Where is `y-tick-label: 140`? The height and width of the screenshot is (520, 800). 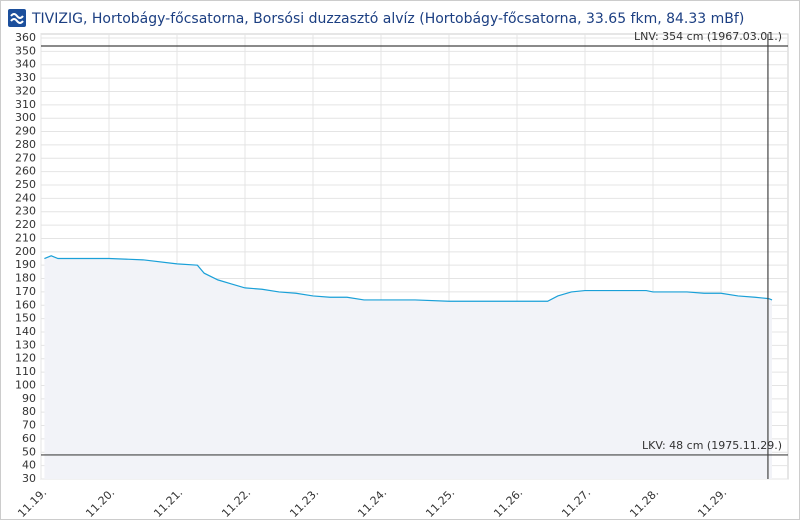
y-tick-label: 140 is located at coordinates (25, 331).